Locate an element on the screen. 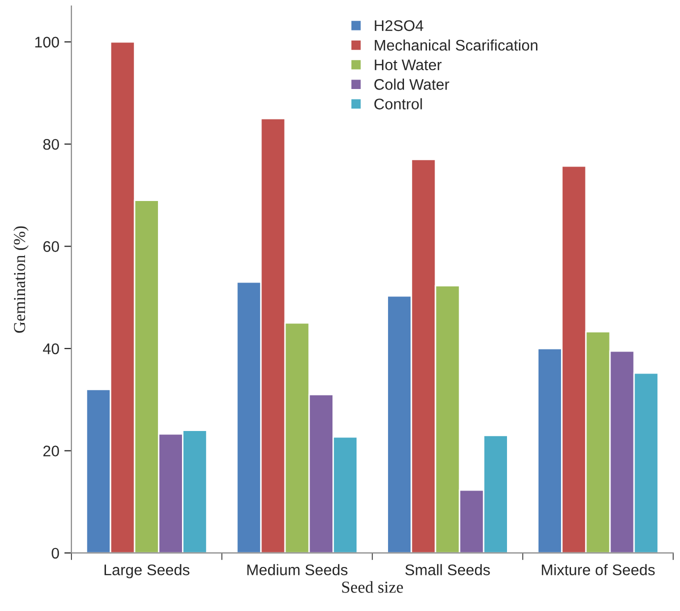  legend-label: Control is located at coordinates (398, 104).